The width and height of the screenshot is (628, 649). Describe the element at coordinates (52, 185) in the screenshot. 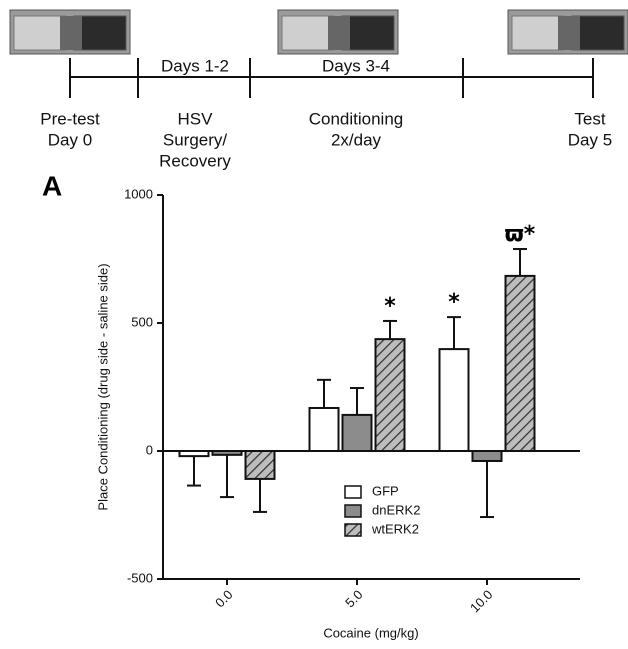

I see `panel-label: A` at that location.